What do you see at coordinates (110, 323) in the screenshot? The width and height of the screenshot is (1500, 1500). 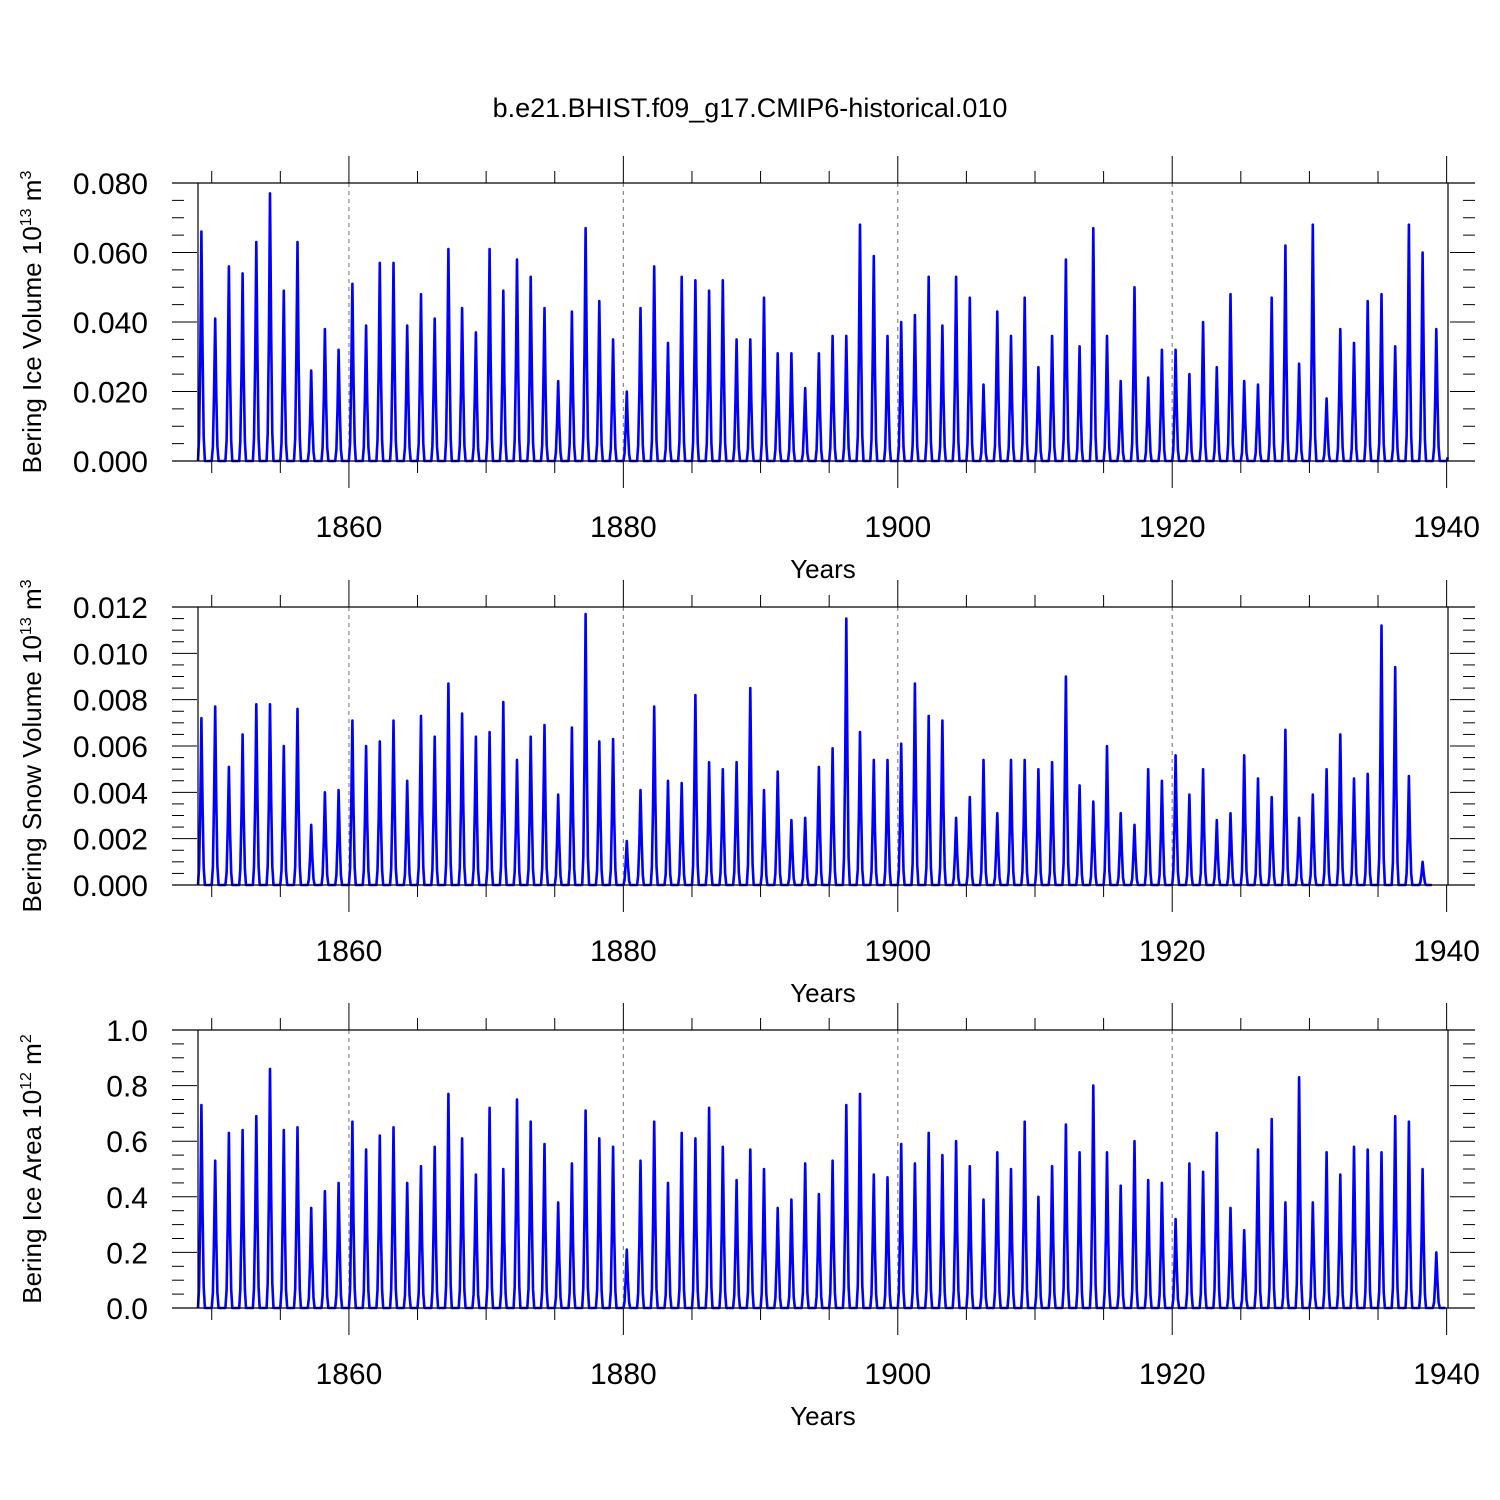 I see `ytick-label: 0.040` at bounding box center [110, 323].